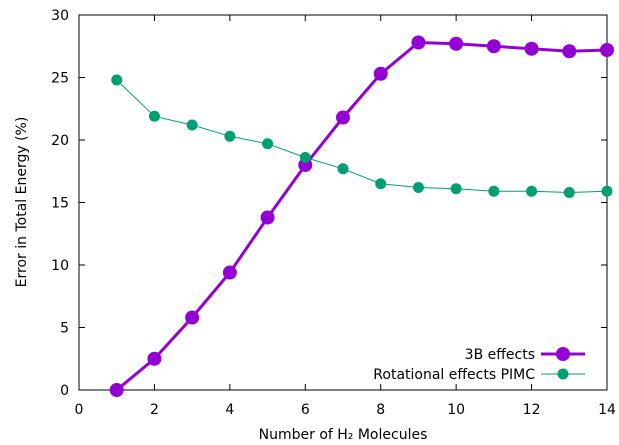  I want to click on x-tick-label: 12, so click(532, 410).